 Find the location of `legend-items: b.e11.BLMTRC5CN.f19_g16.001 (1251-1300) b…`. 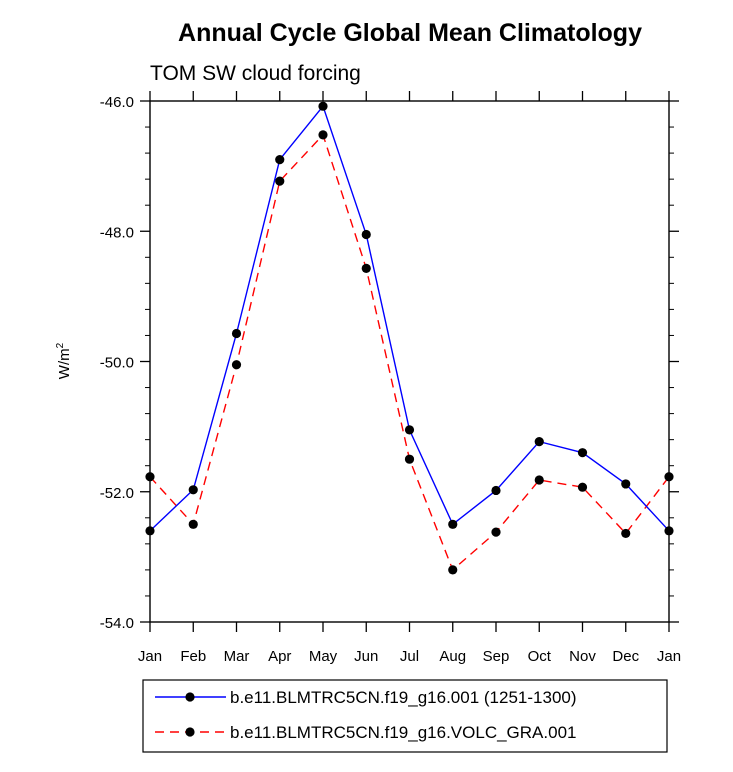

legend-items: b.e11.BLMTRC5CN.f19_g16.001 (1251-1300) b… is located at coordinates (366, 715).